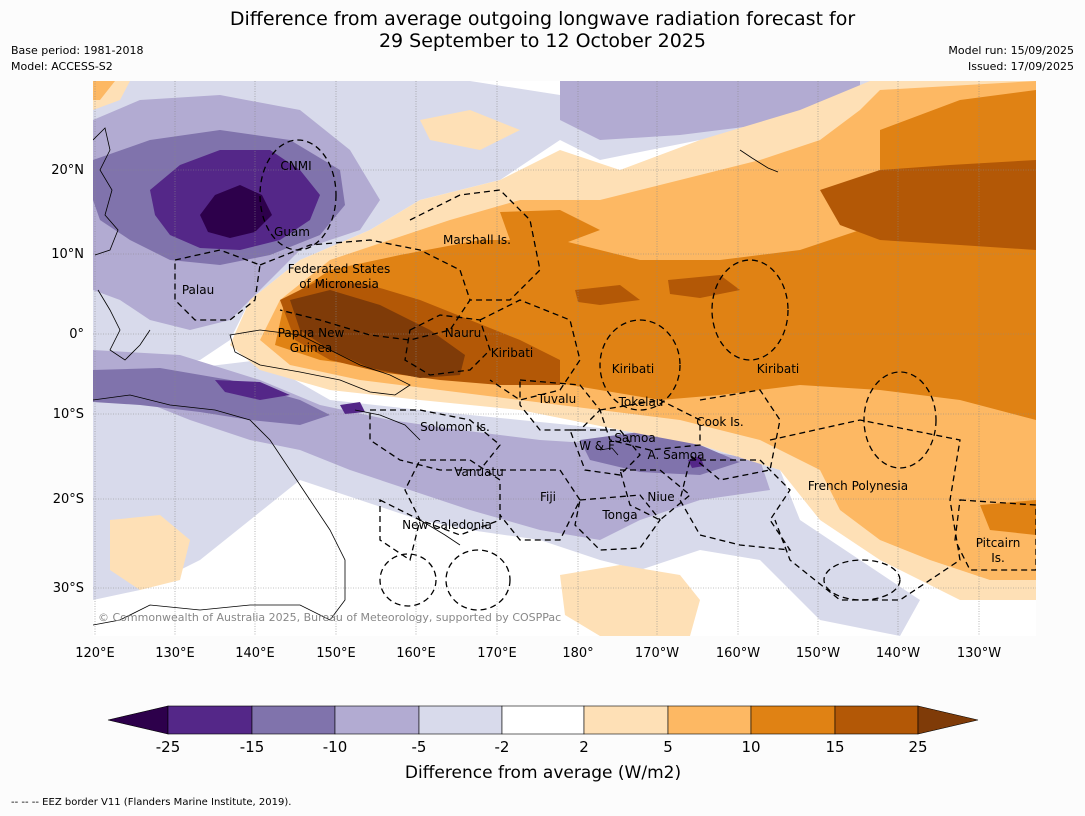  What do you see at coordinates (252, 747) in the screenshot?
I see `colorbar-tick: -15` at bounding box center [252, 747].